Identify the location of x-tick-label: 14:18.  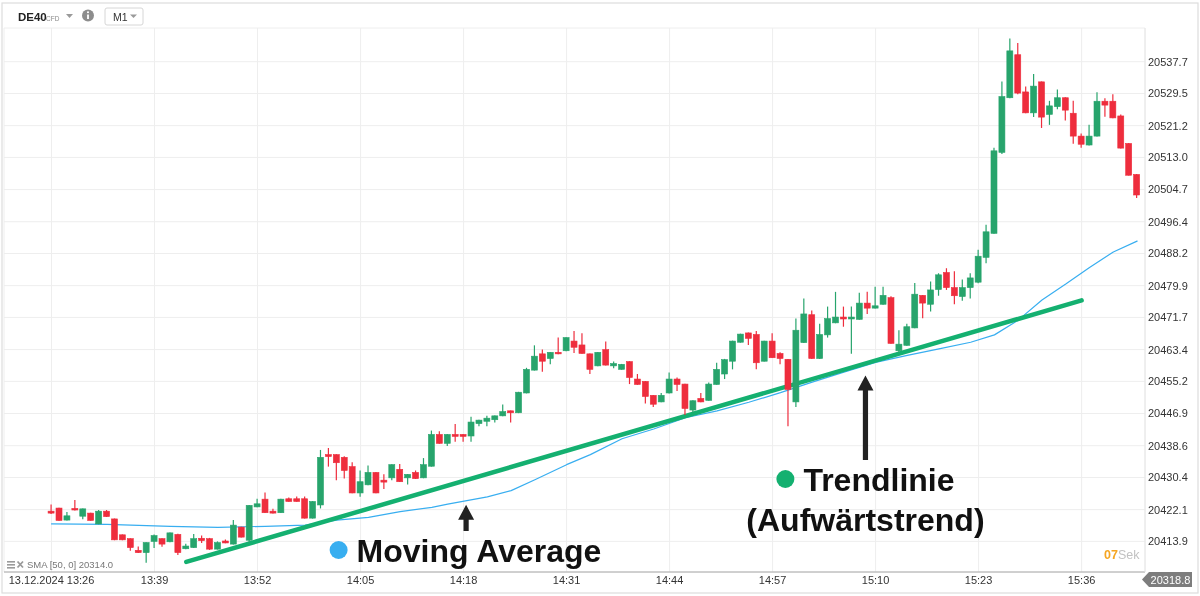
(463, 579).